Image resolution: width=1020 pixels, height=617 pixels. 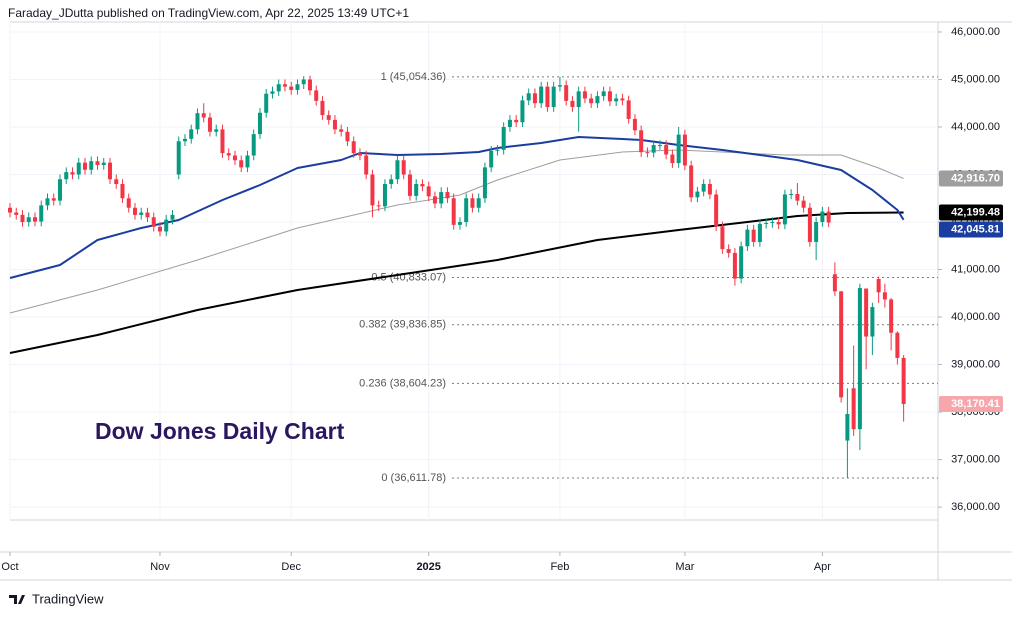 What do you see at coordinates (975, 32) in the screenshot?
I see `y-tick-label: 46,000.00` at bounding box center [975, 32].